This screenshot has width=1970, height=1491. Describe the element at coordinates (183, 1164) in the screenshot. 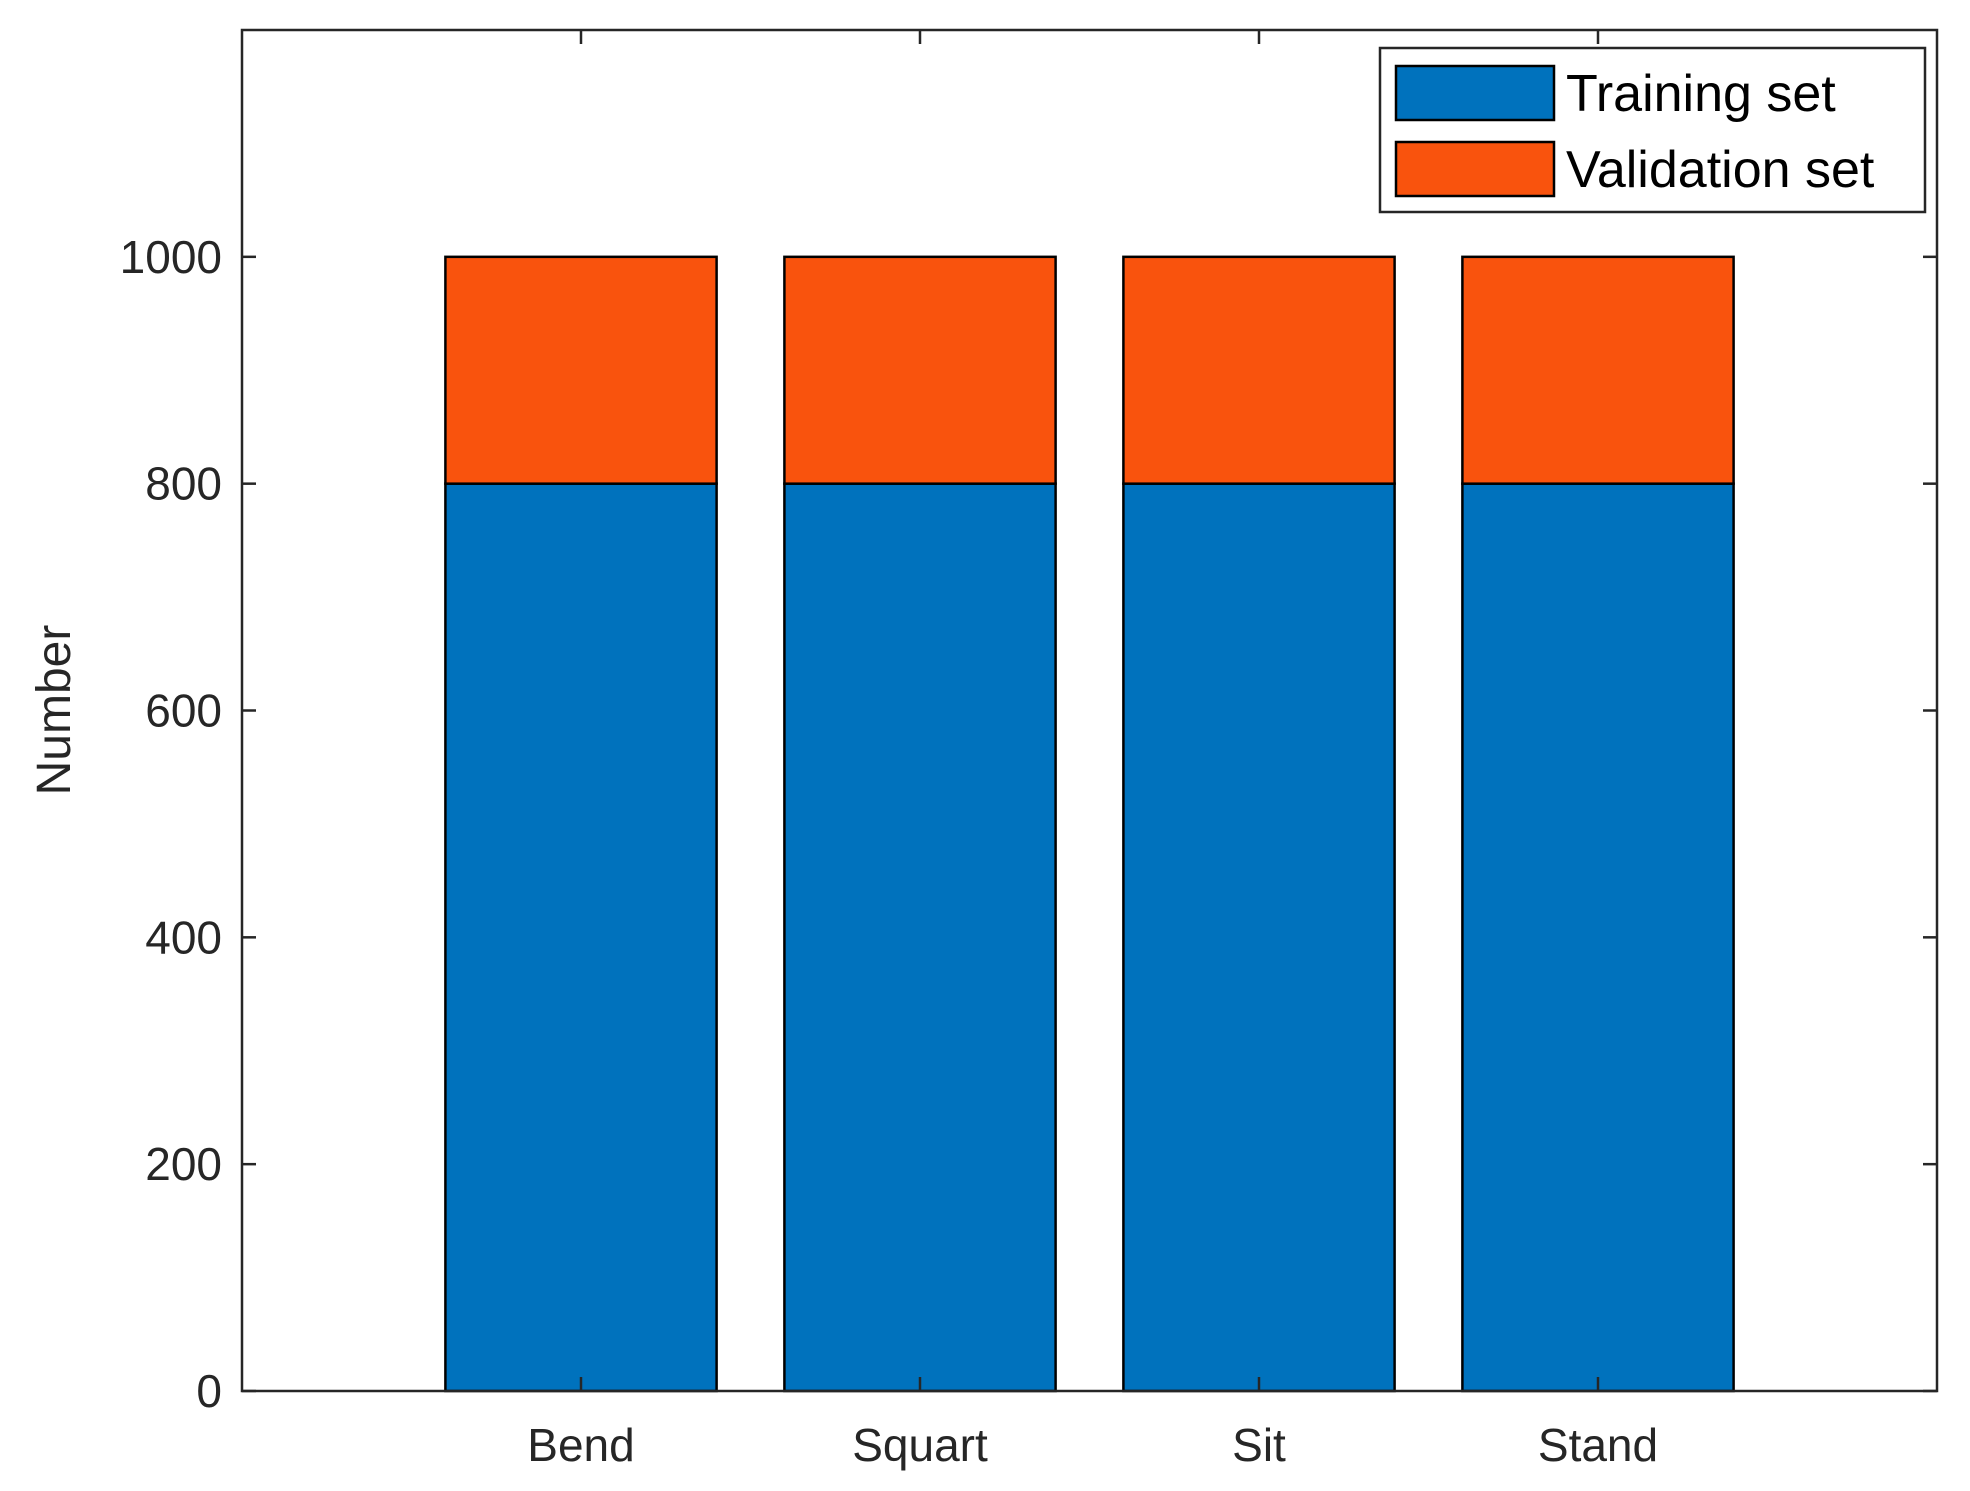

I see `y-tick-label: 200` at that location.